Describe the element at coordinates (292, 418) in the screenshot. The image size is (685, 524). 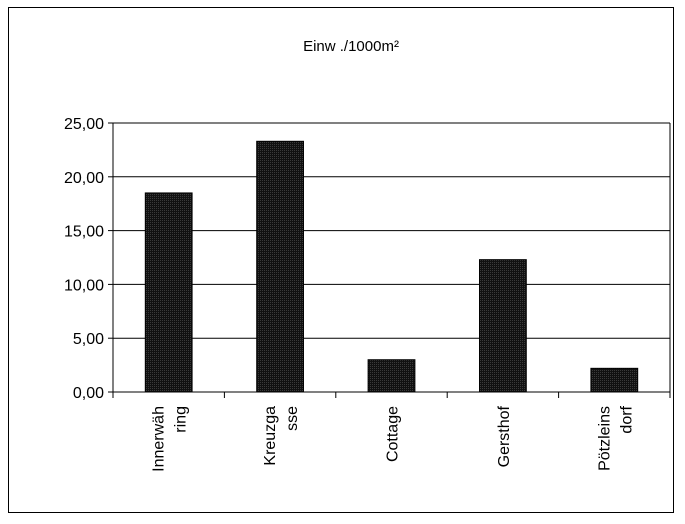
I see `x-tick-label: sse` at that location.